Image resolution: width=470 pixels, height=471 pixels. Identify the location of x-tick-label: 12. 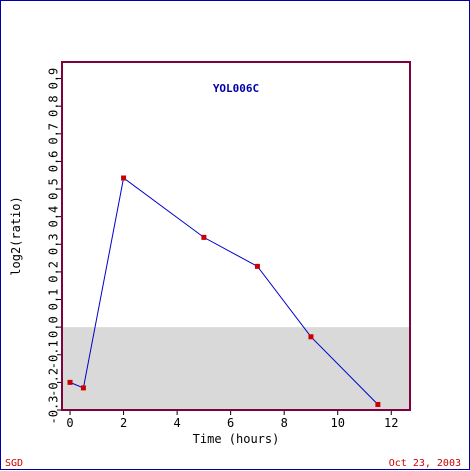
(391, 423).